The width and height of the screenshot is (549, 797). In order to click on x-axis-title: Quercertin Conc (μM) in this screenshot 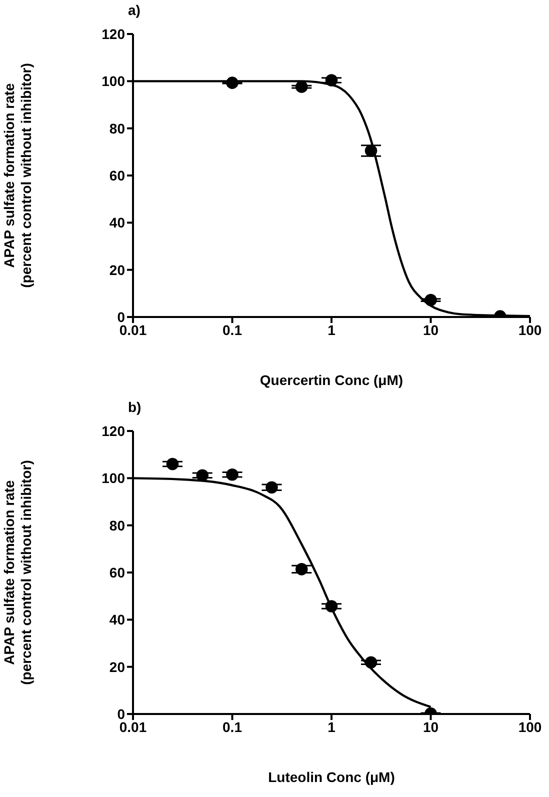, I will do `click(332, 380)`.